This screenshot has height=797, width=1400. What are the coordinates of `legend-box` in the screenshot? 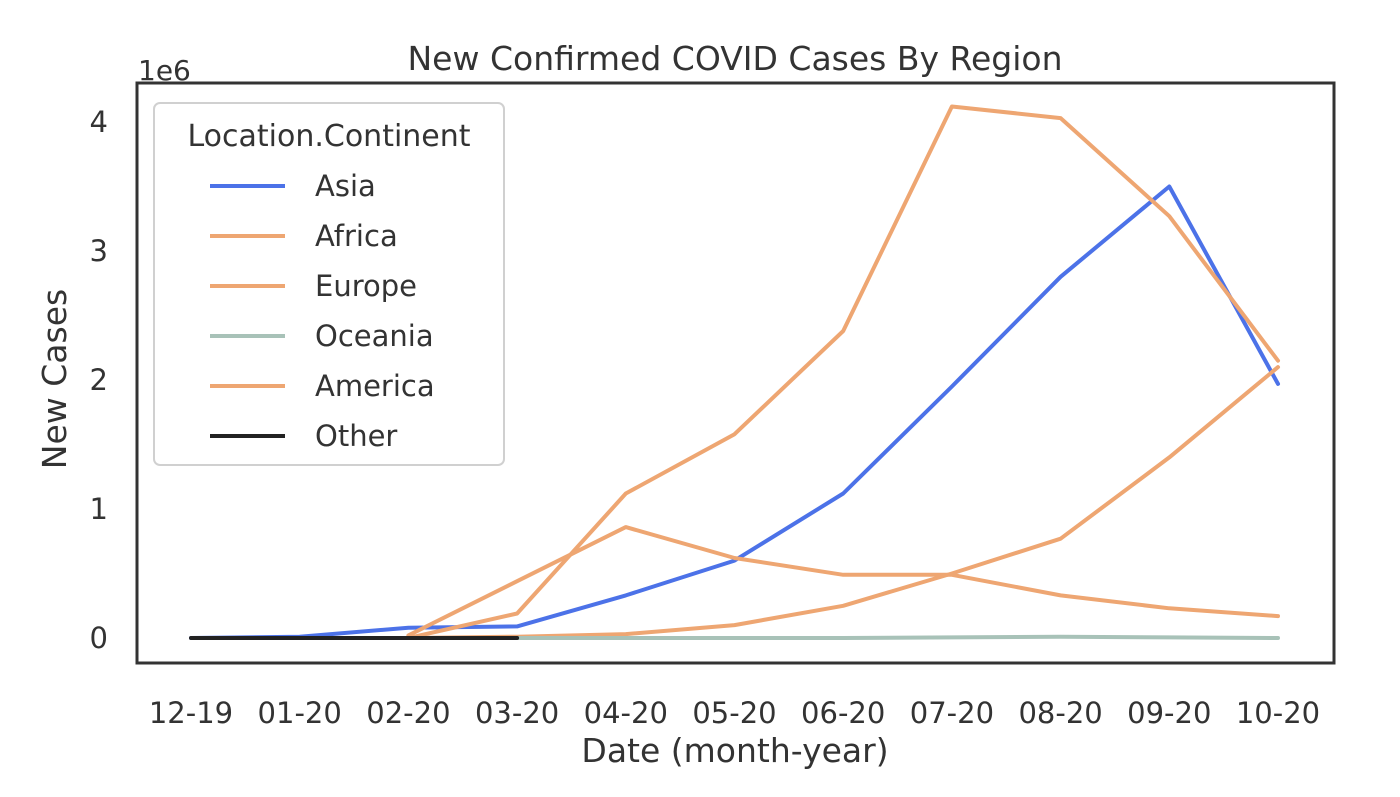 It's located at (329, 284).